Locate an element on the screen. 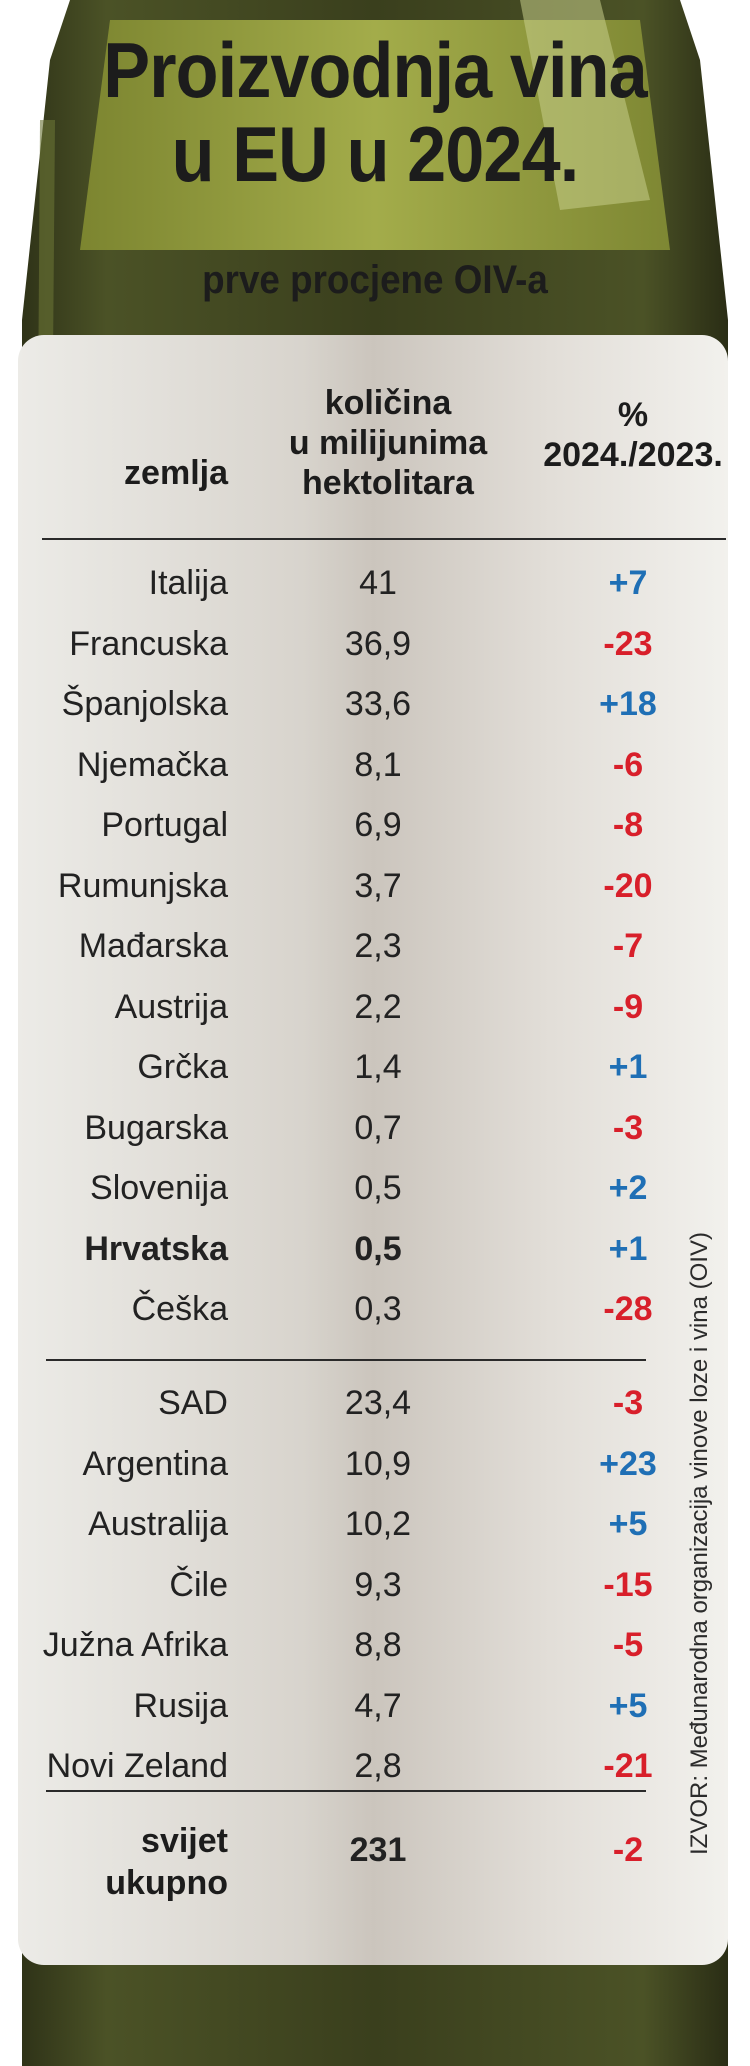  country-cell: Slovenija is located at coordinates (159, 1188).